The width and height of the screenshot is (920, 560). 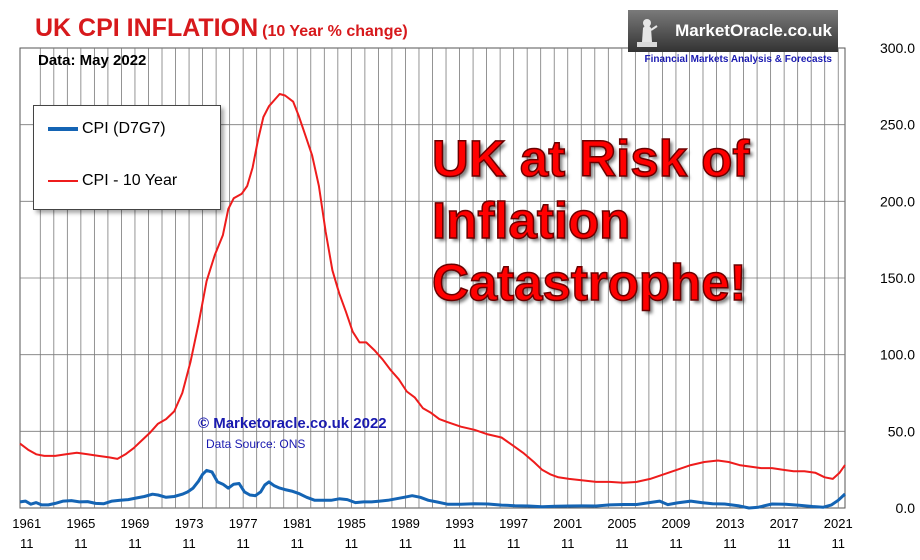 I want to click on y-tick-label: 150.0, so click(x=897, y=278).